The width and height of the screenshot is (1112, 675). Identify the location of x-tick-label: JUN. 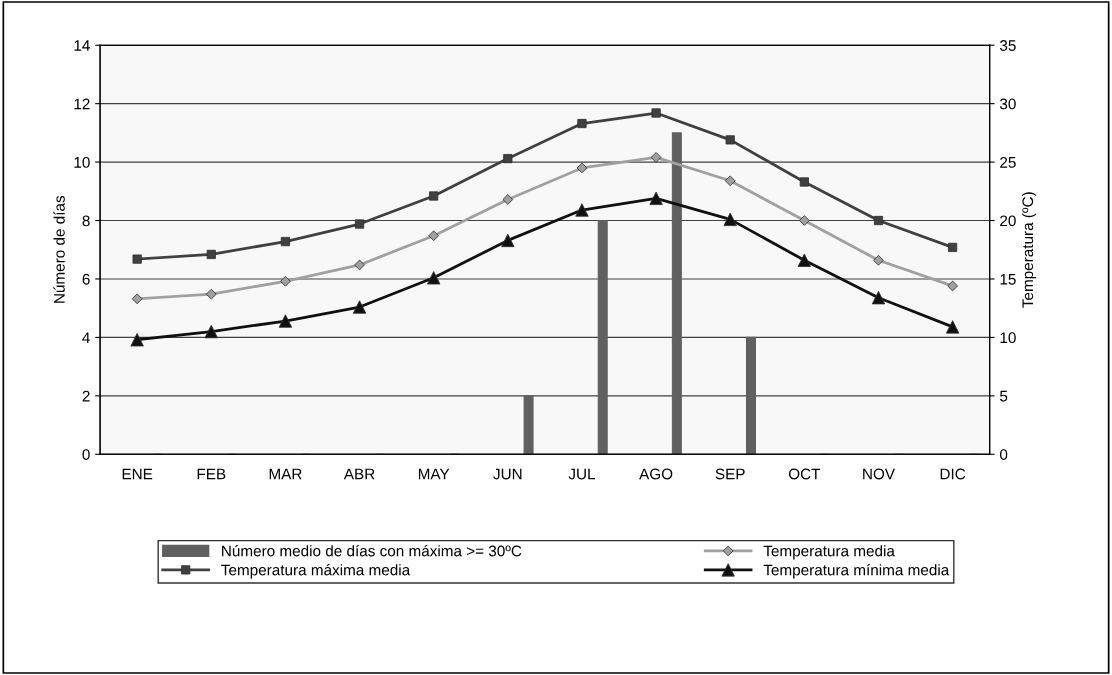
(507, 474).